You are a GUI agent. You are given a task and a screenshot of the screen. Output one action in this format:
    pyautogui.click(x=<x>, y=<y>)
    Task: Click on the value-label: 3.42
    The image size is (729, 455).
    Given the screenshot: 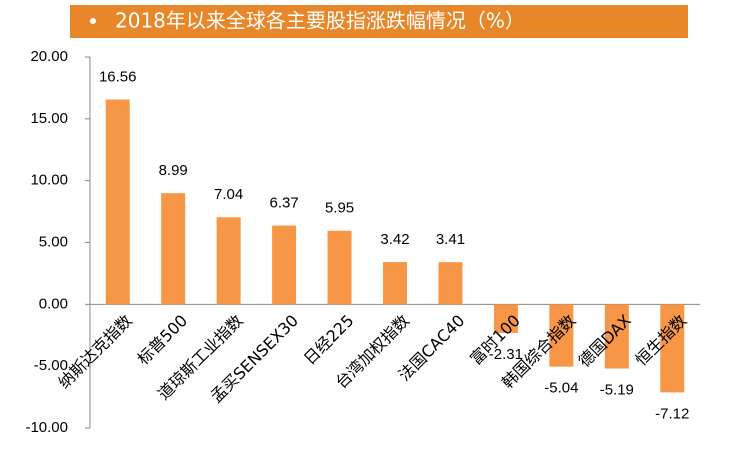 What is the action you would take?
    pyautogui.click(x=394, y=239)
    